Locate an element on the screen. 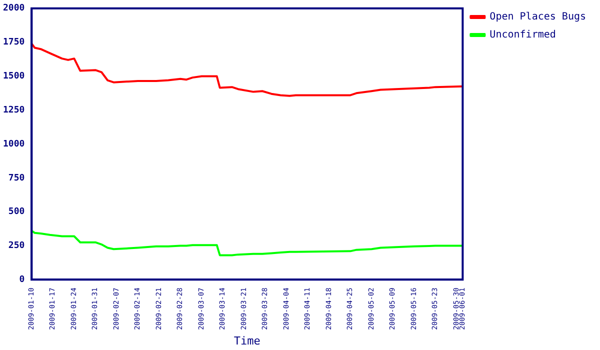  legend-label: Open Places Bugs is located at coordinates (538, 17).